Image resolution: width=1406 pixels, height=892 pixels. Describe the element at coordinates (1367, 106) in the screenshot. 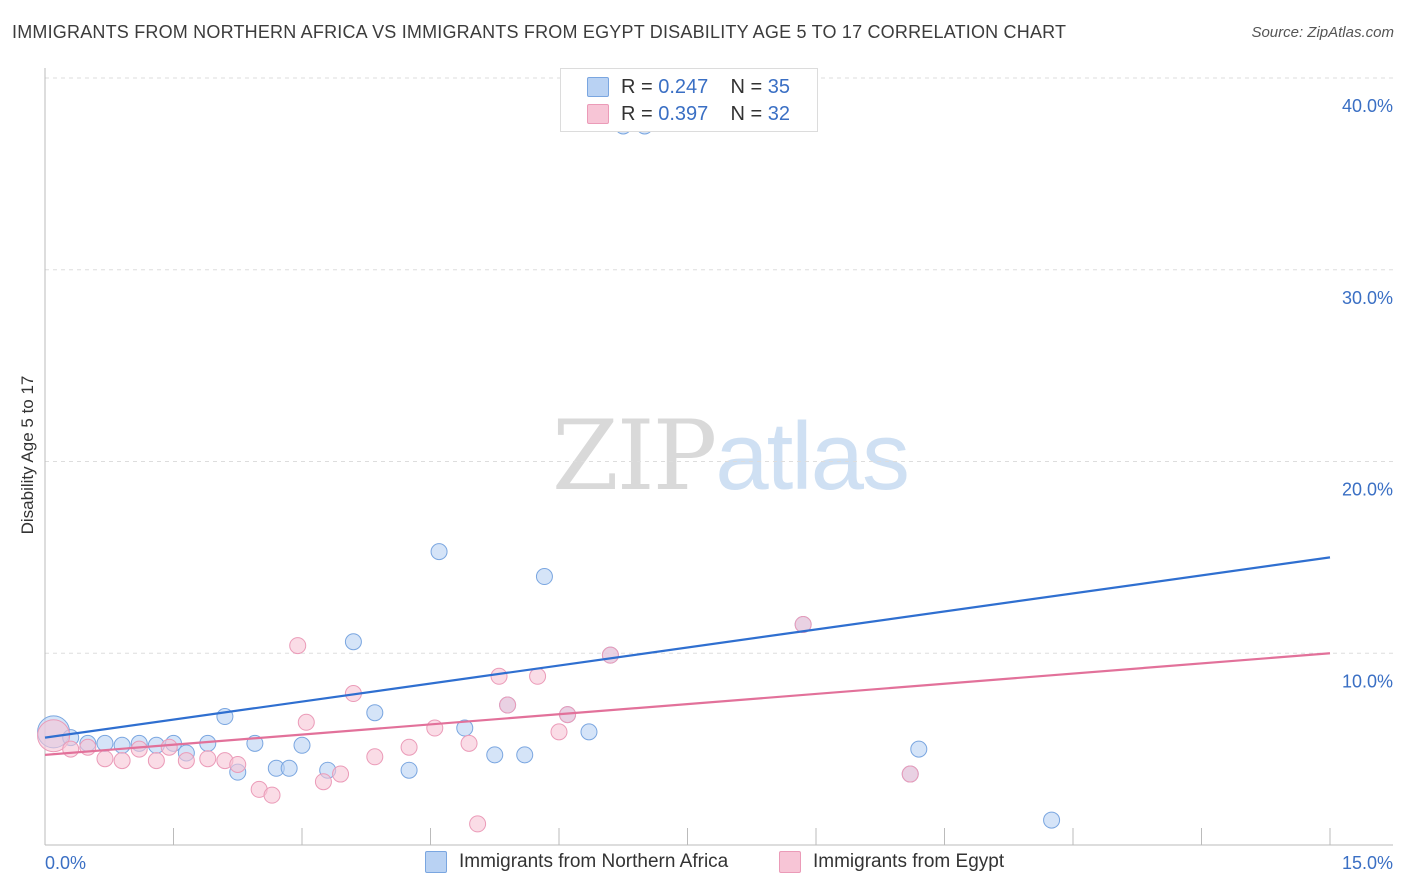

I see `y-tick-label: 40.0%` at that location.